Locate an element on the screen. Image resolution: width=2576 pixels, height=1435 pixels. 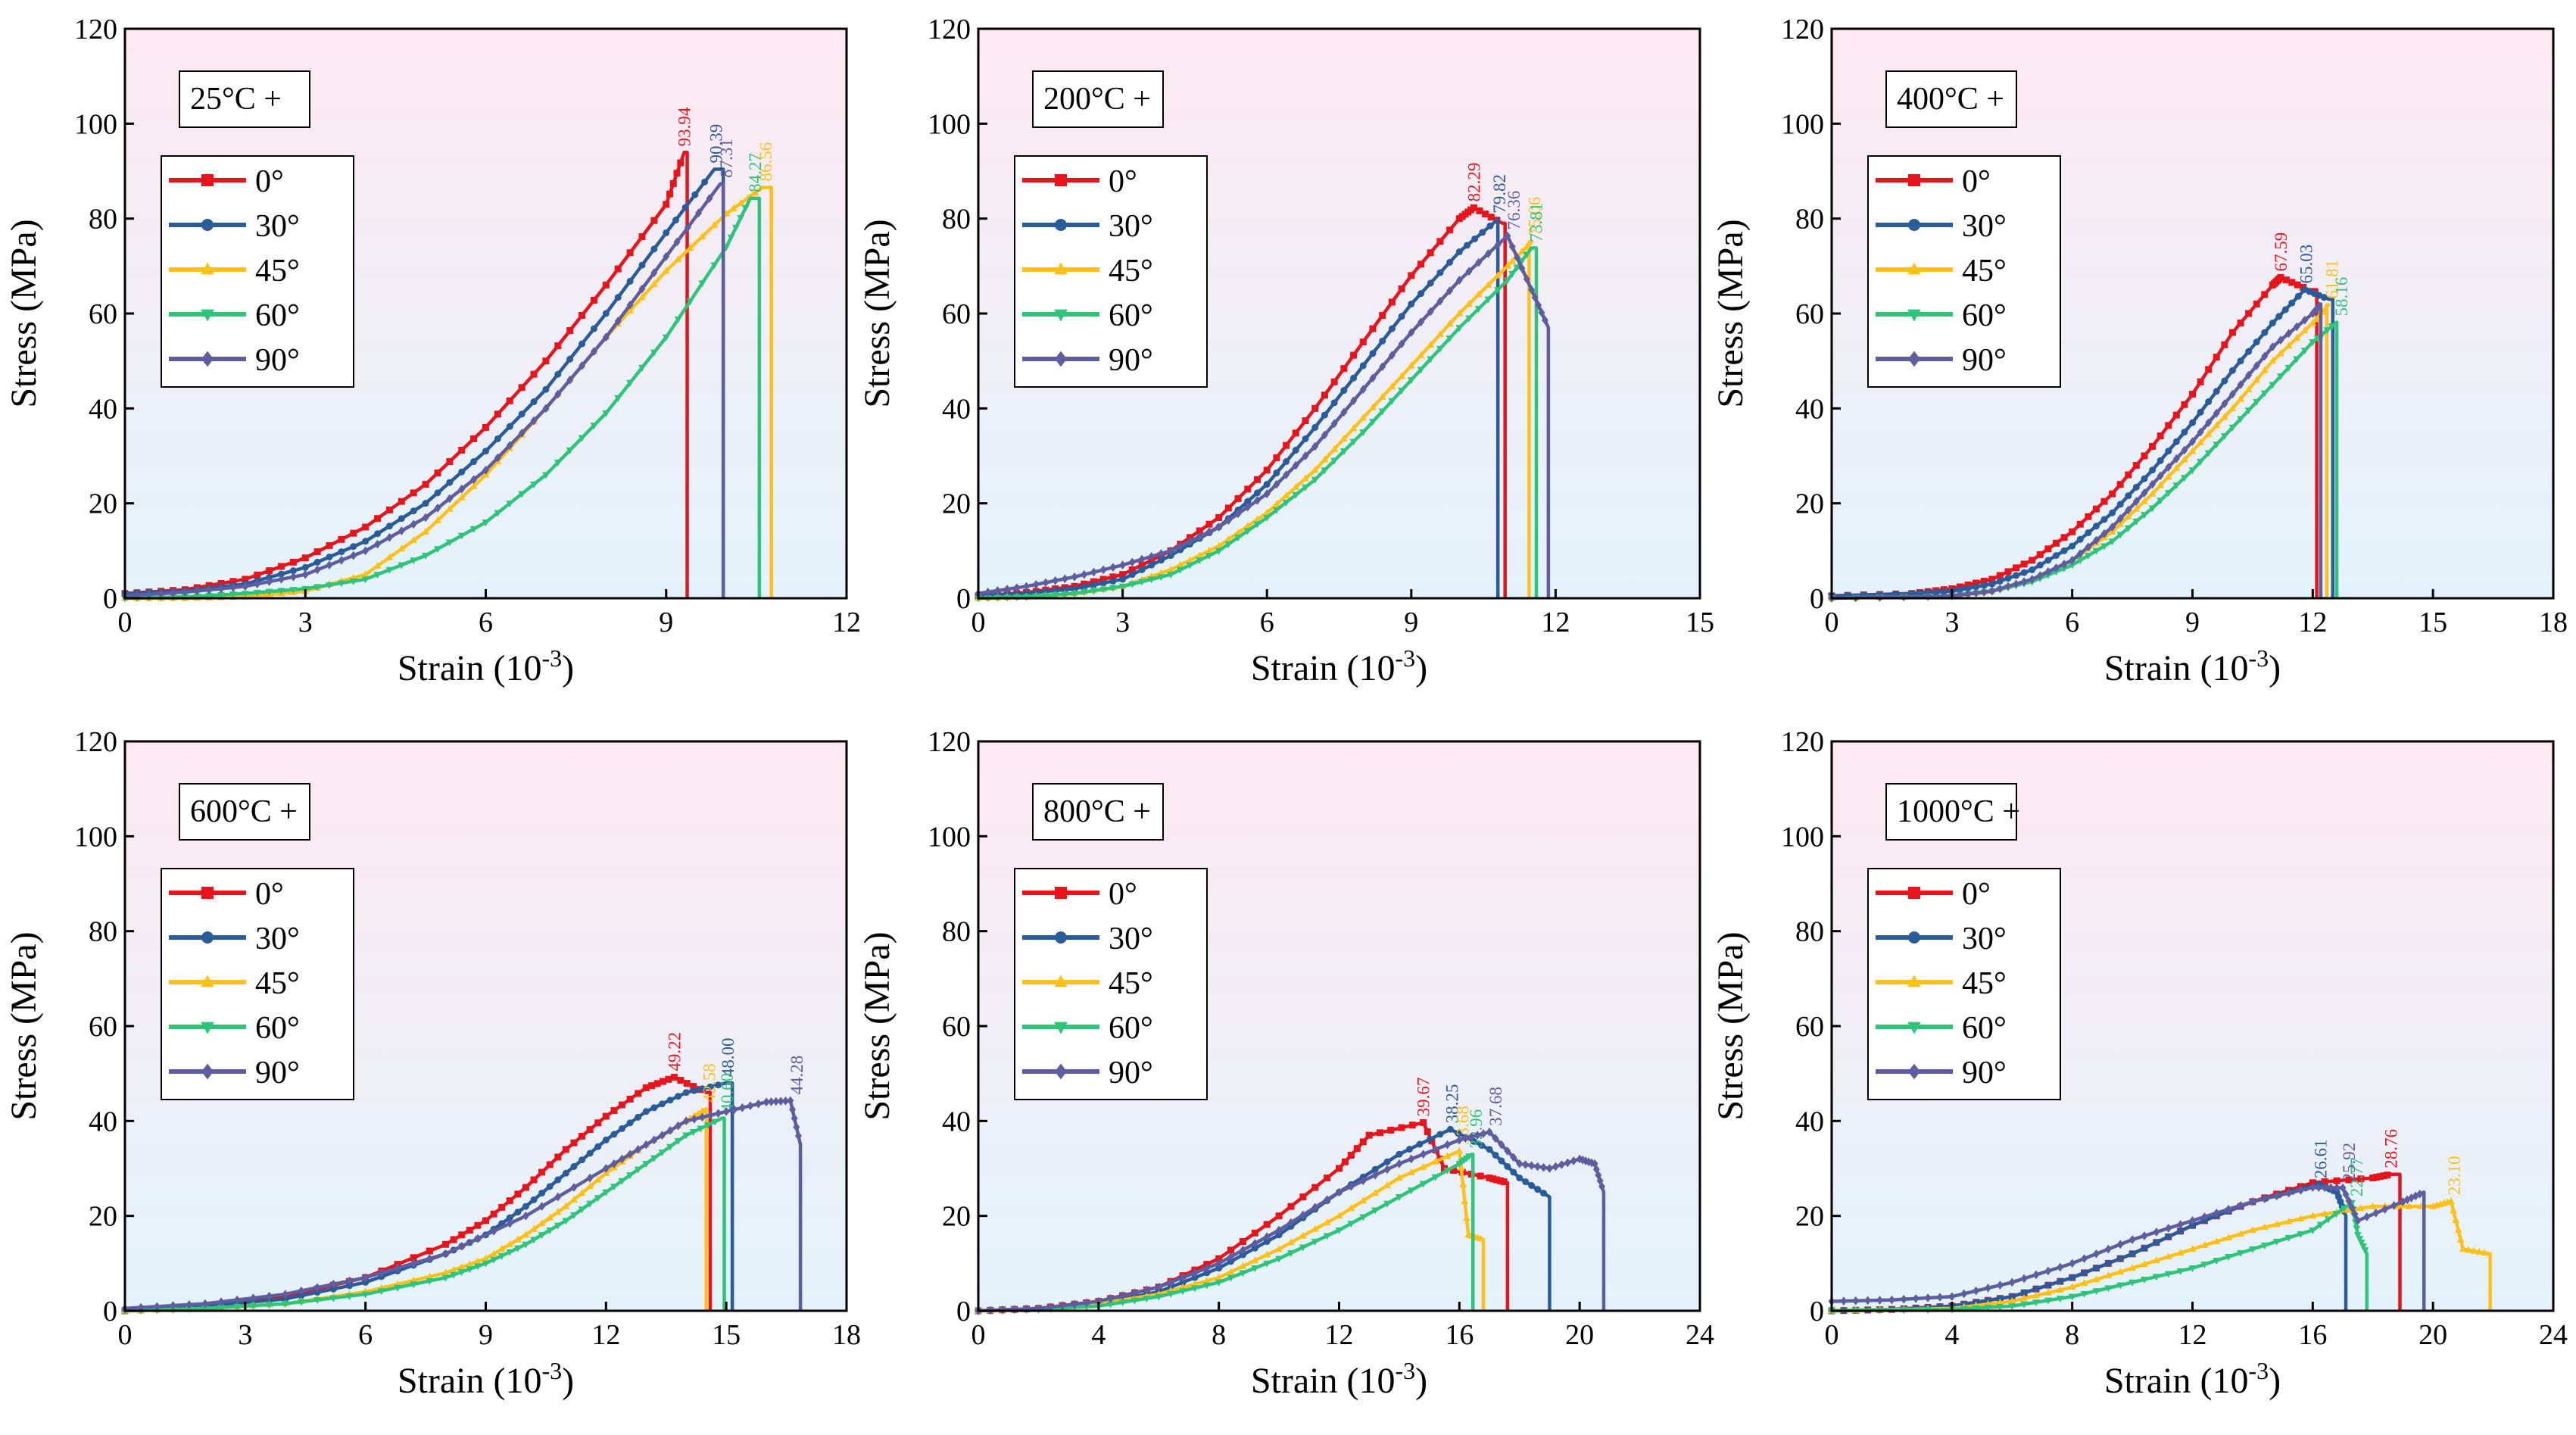
peak-label: 22.77 is located at coordinates (2356, 1177).